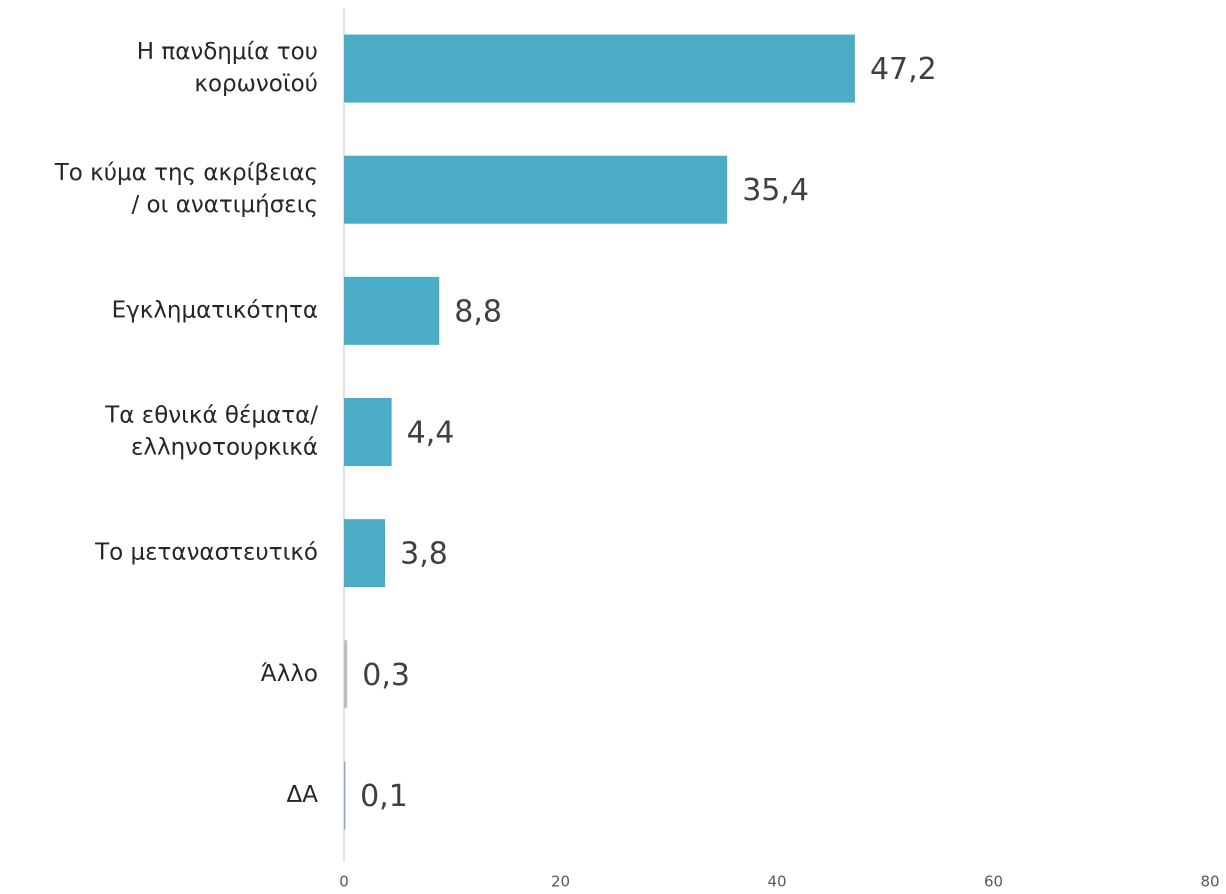 This screenshot has height=894, width=1226. Describe the element at coordinates (224, 205) in the screenshot. I see `category-label: / οι ανατιμήσεις` at that location.